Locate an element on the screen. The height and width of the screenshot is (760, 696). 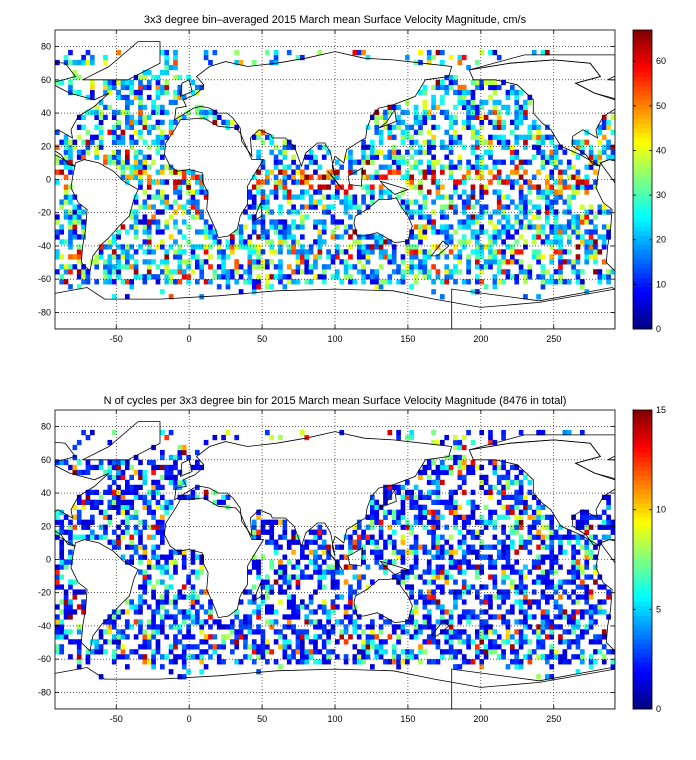
x-tick-label: -50 is located at coordinates (116, 339).